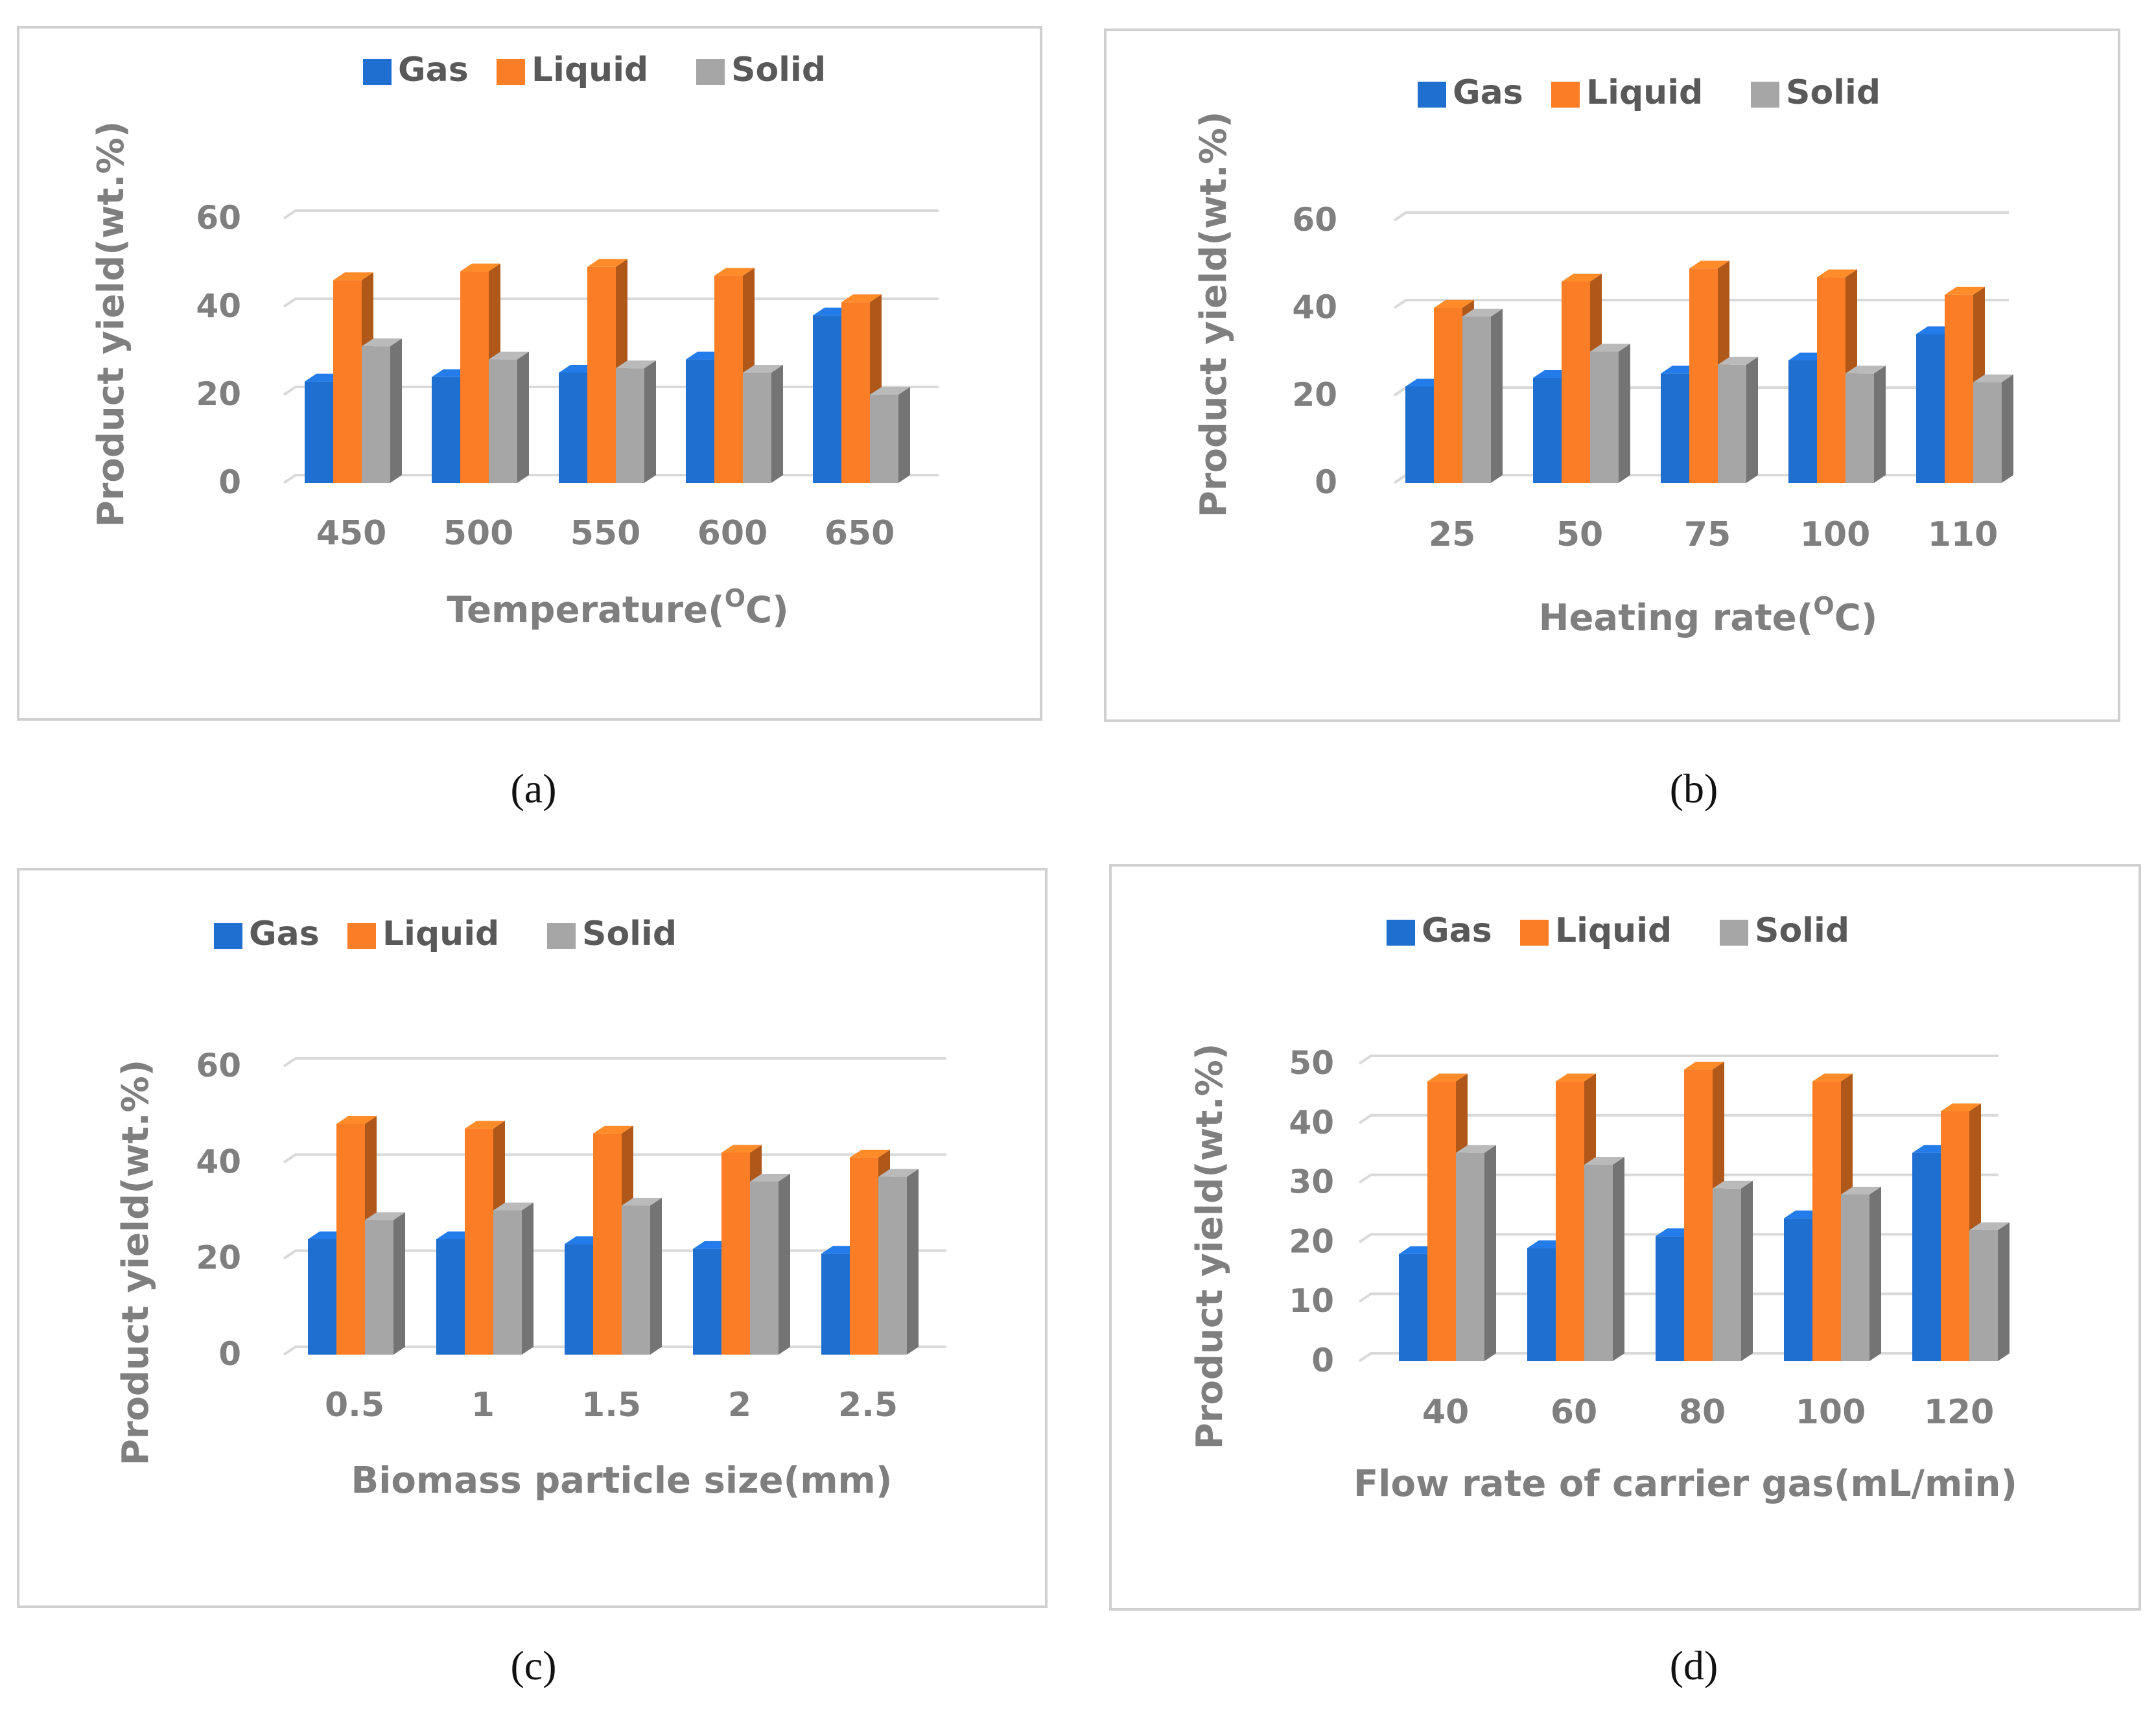  What do you see at coordinates (1326, 482) in the screenshot?
I see `y-tick-label-b-0: 0` at bounding box center [1326, 482].